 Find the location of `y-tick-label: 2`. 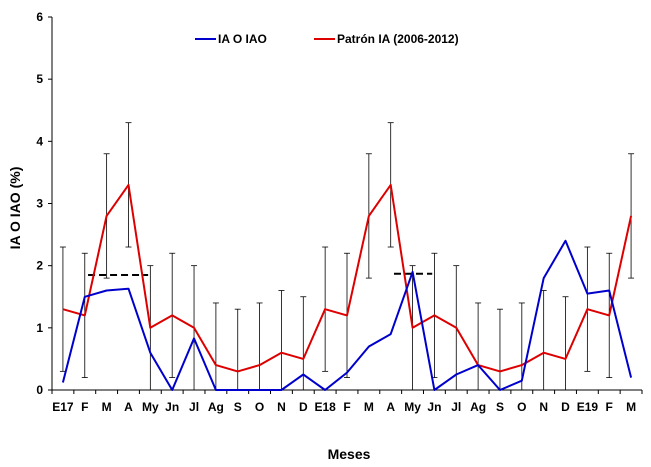

y-tick-label: 2 is located at coordinates (39, 266).